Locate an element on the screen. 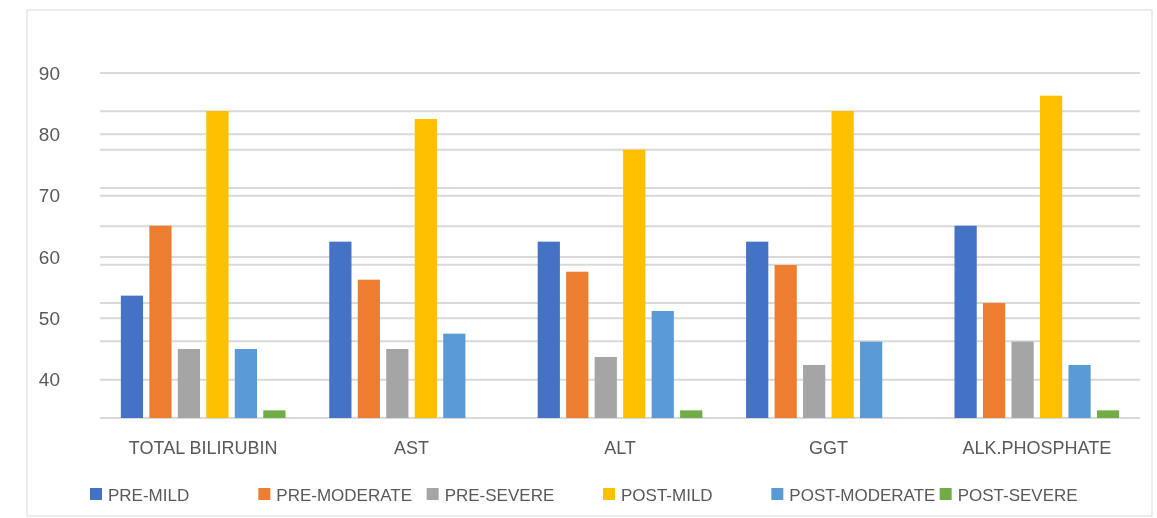 Image resolution: width=1157 pixels, height=518 pixels. legend-label: PRE-MILD is located at coordinates (149, 495).